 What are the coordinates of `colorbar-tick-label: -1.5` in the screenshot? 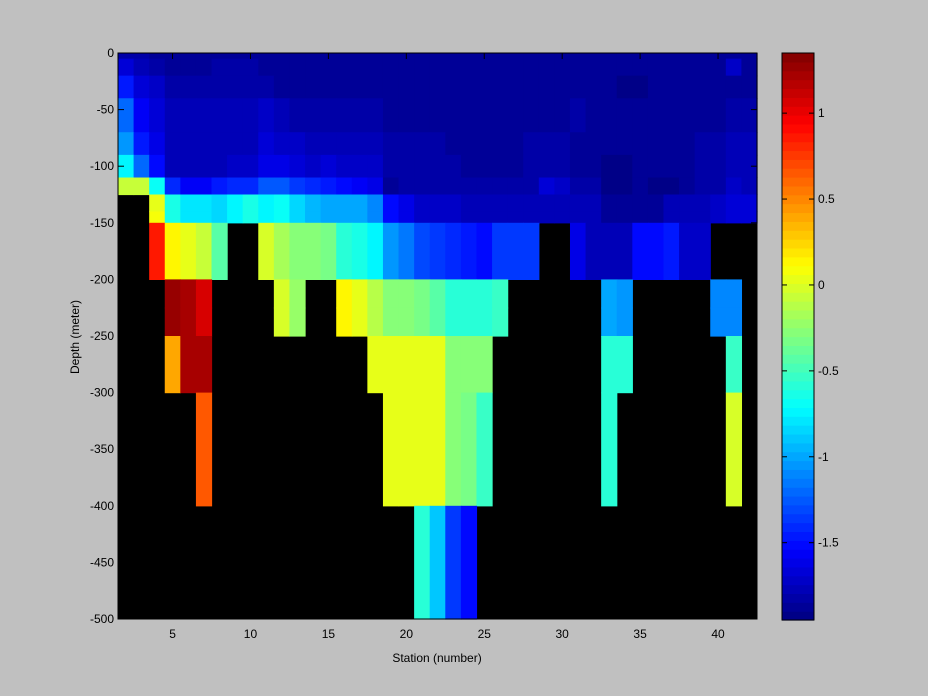 It's located at (828, 543).